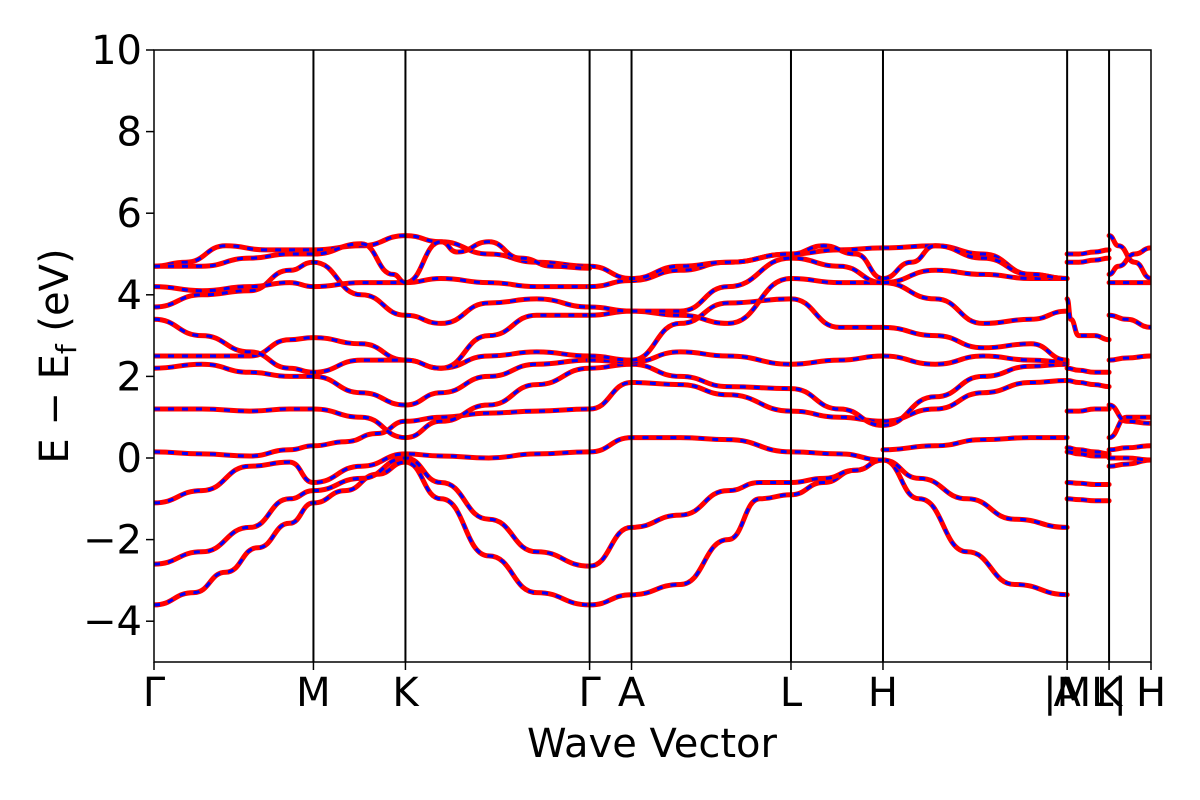 Image resolution: width=1200 pixels, height=800 pixels. I want to click on y-tick-label-4: 4, so click(129, 296).